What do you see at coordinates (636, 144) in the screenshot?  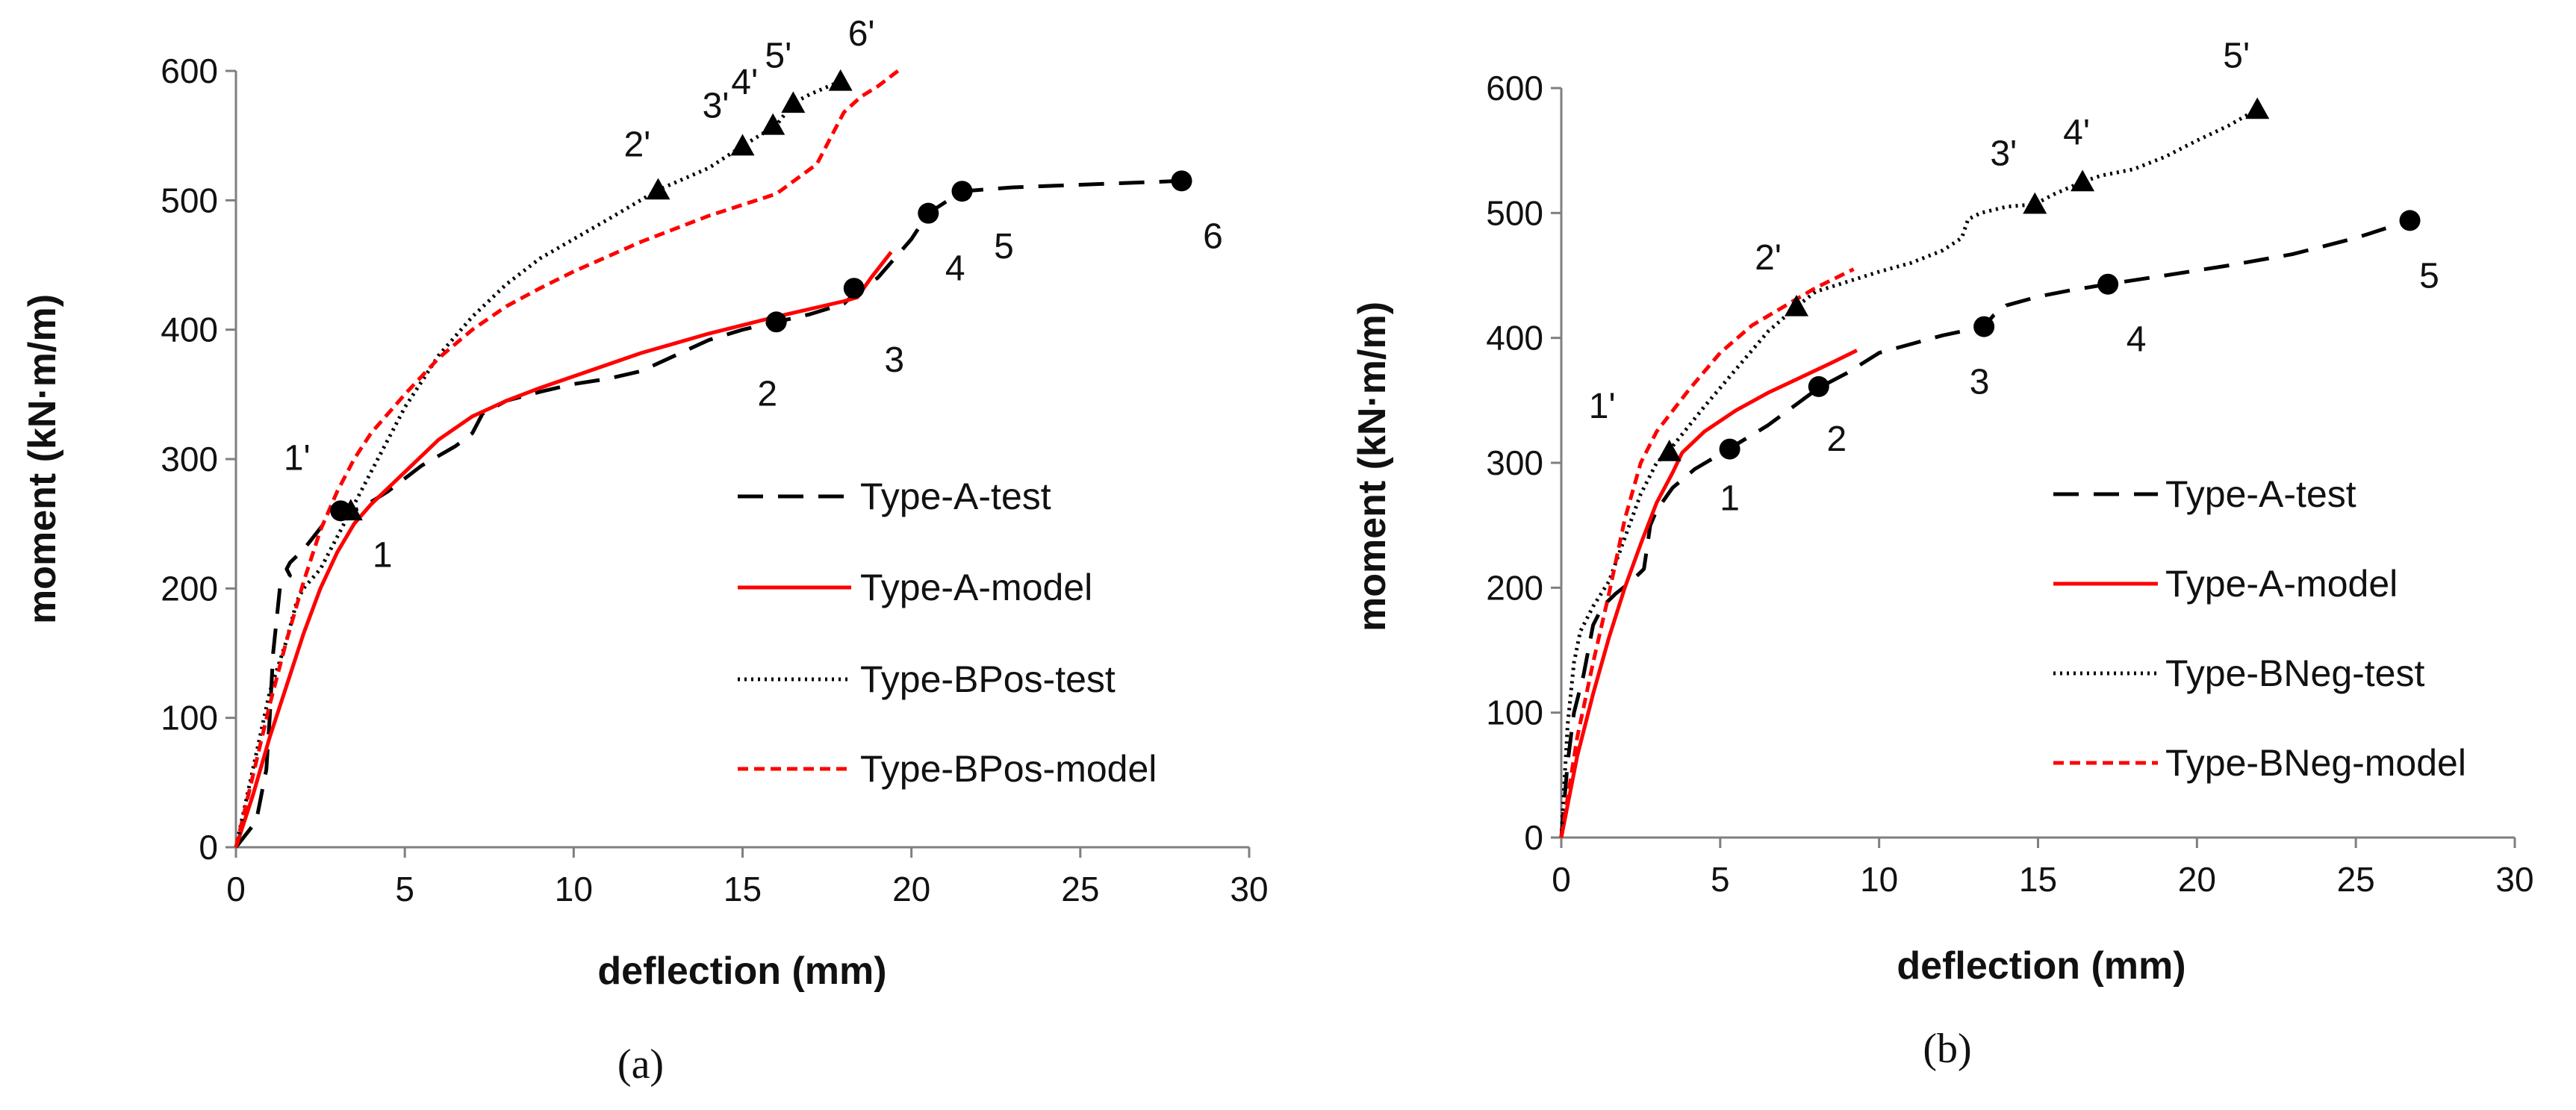 I see `chart-a-marker-2-prime-label: 2'` at bounding box center [636, 144].